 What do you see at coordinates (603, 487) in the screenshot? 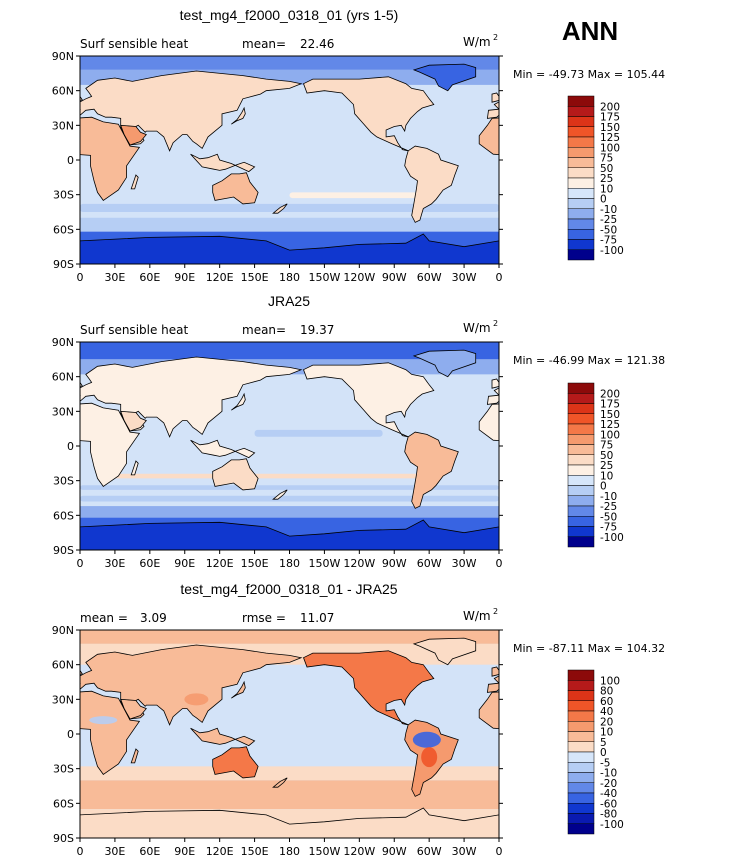
I see `colorbar-label: 0` at bounding box center [603, 487].